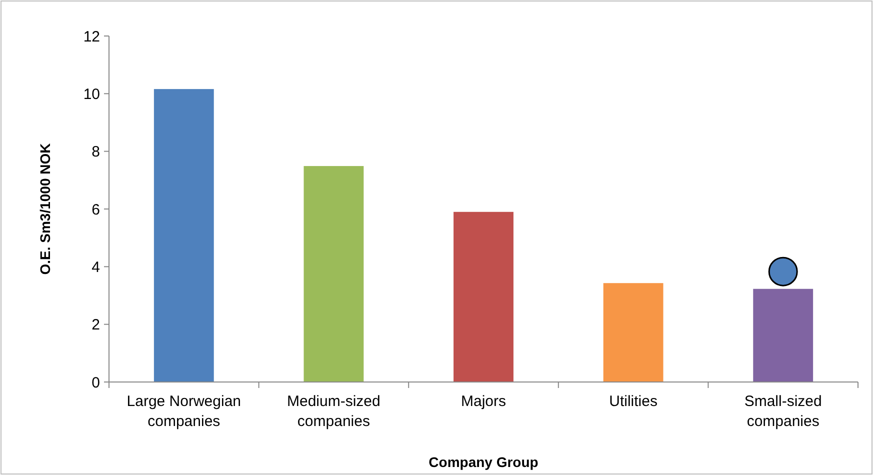 This screenshot has height=475, width=873. What do you see at coordinates (633, 401) in the screenshot?
I see `x-tick-label: Utilities` at bounding box center [633, 401].